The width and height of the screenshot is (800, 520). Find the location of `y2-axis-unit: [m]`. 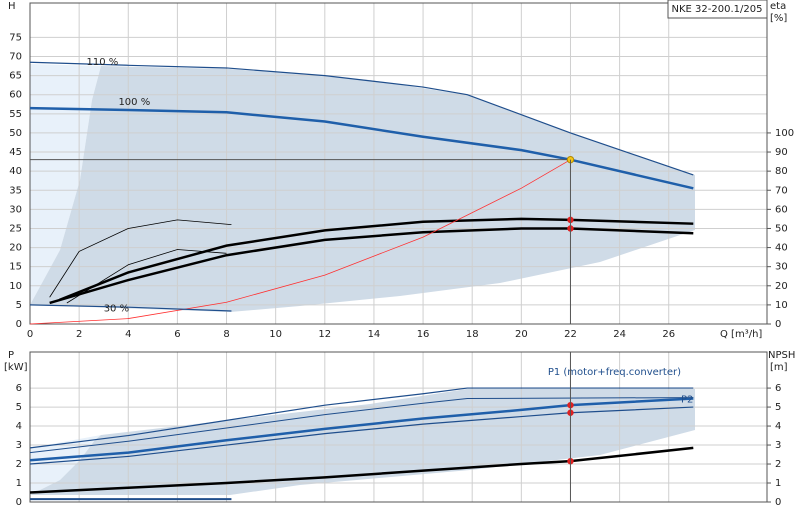

y2-axis-unit: [m] is located at coordinates (779, 367).